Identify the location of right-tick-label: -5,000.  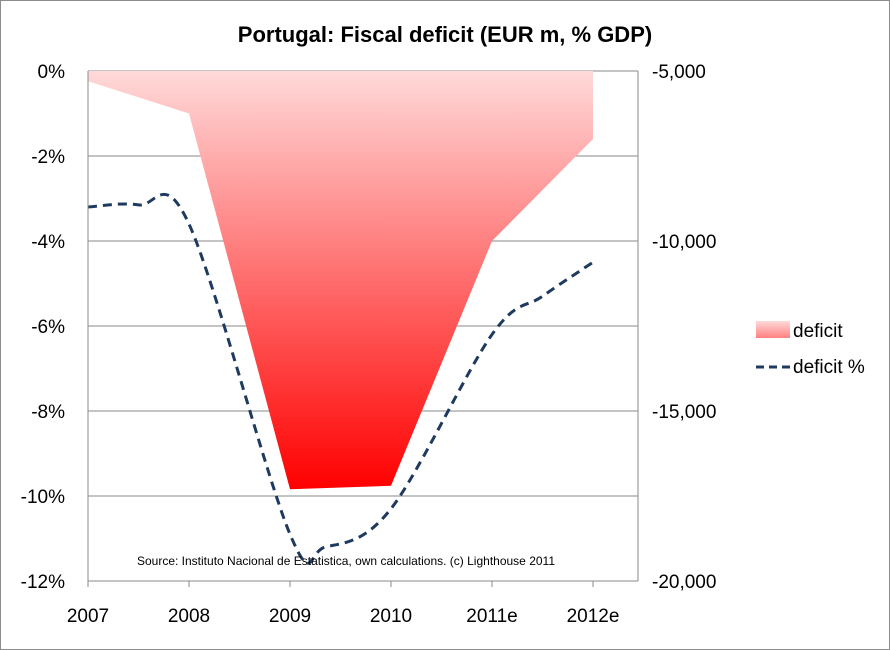
(679, 72).